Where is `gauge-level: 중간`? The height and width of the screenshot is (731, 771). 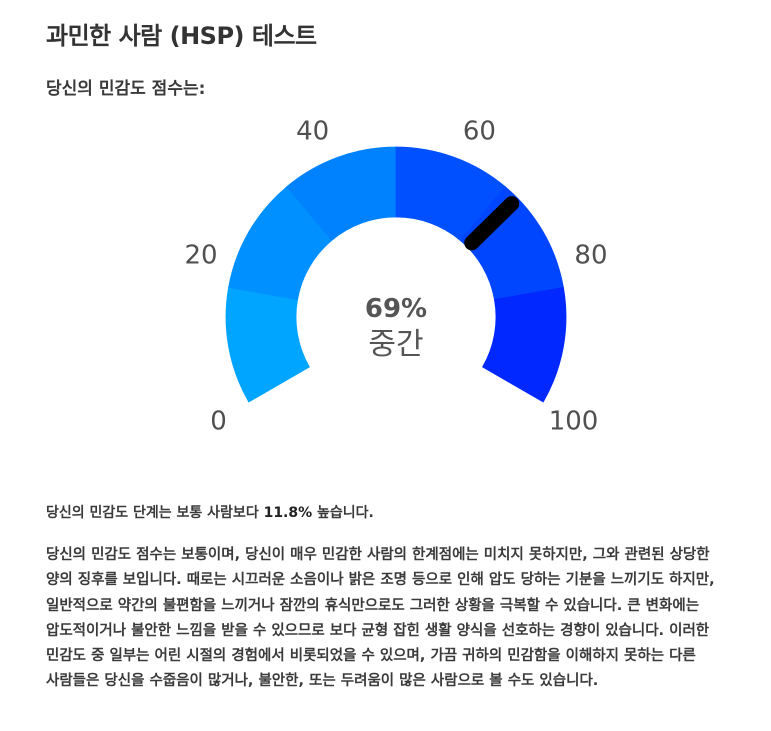
gauge-level: 중간 is located at coordinates (395, 344).